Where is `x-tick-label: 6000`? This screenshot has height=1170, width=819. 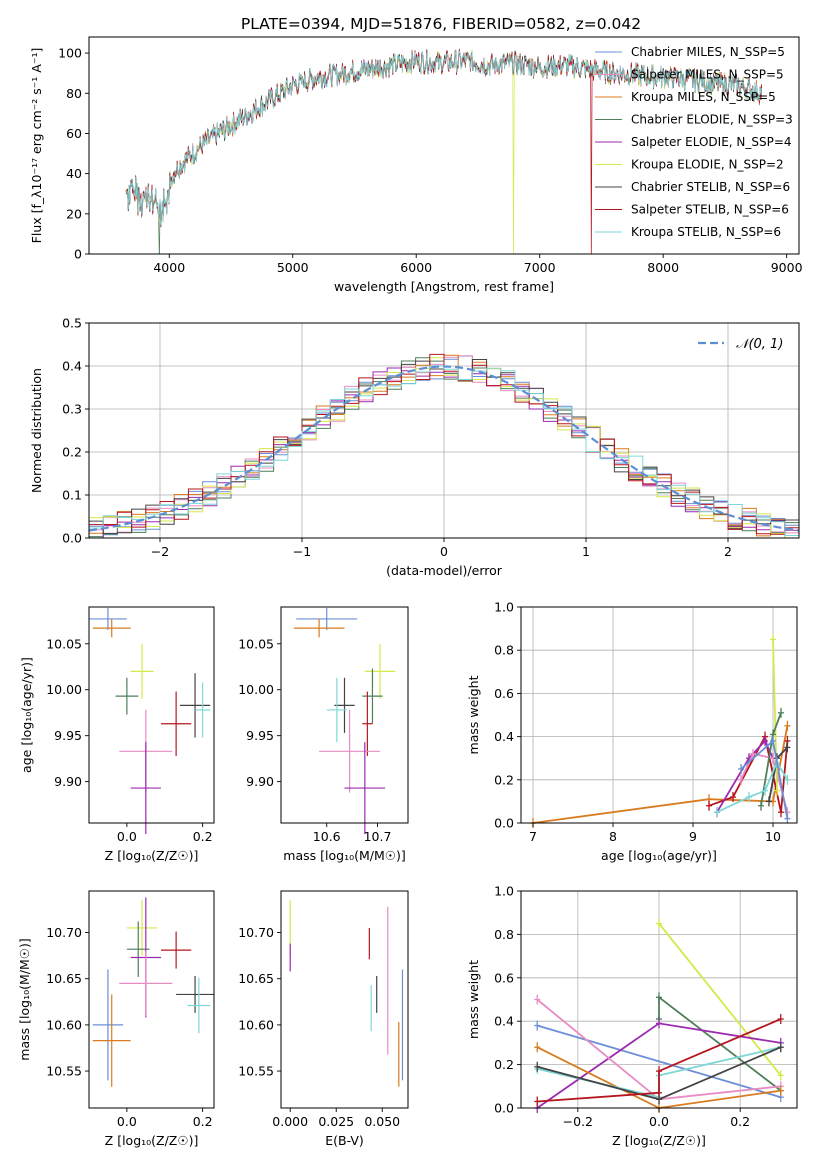 x-tick-label: 6000 is located at coordinates (416, 267).